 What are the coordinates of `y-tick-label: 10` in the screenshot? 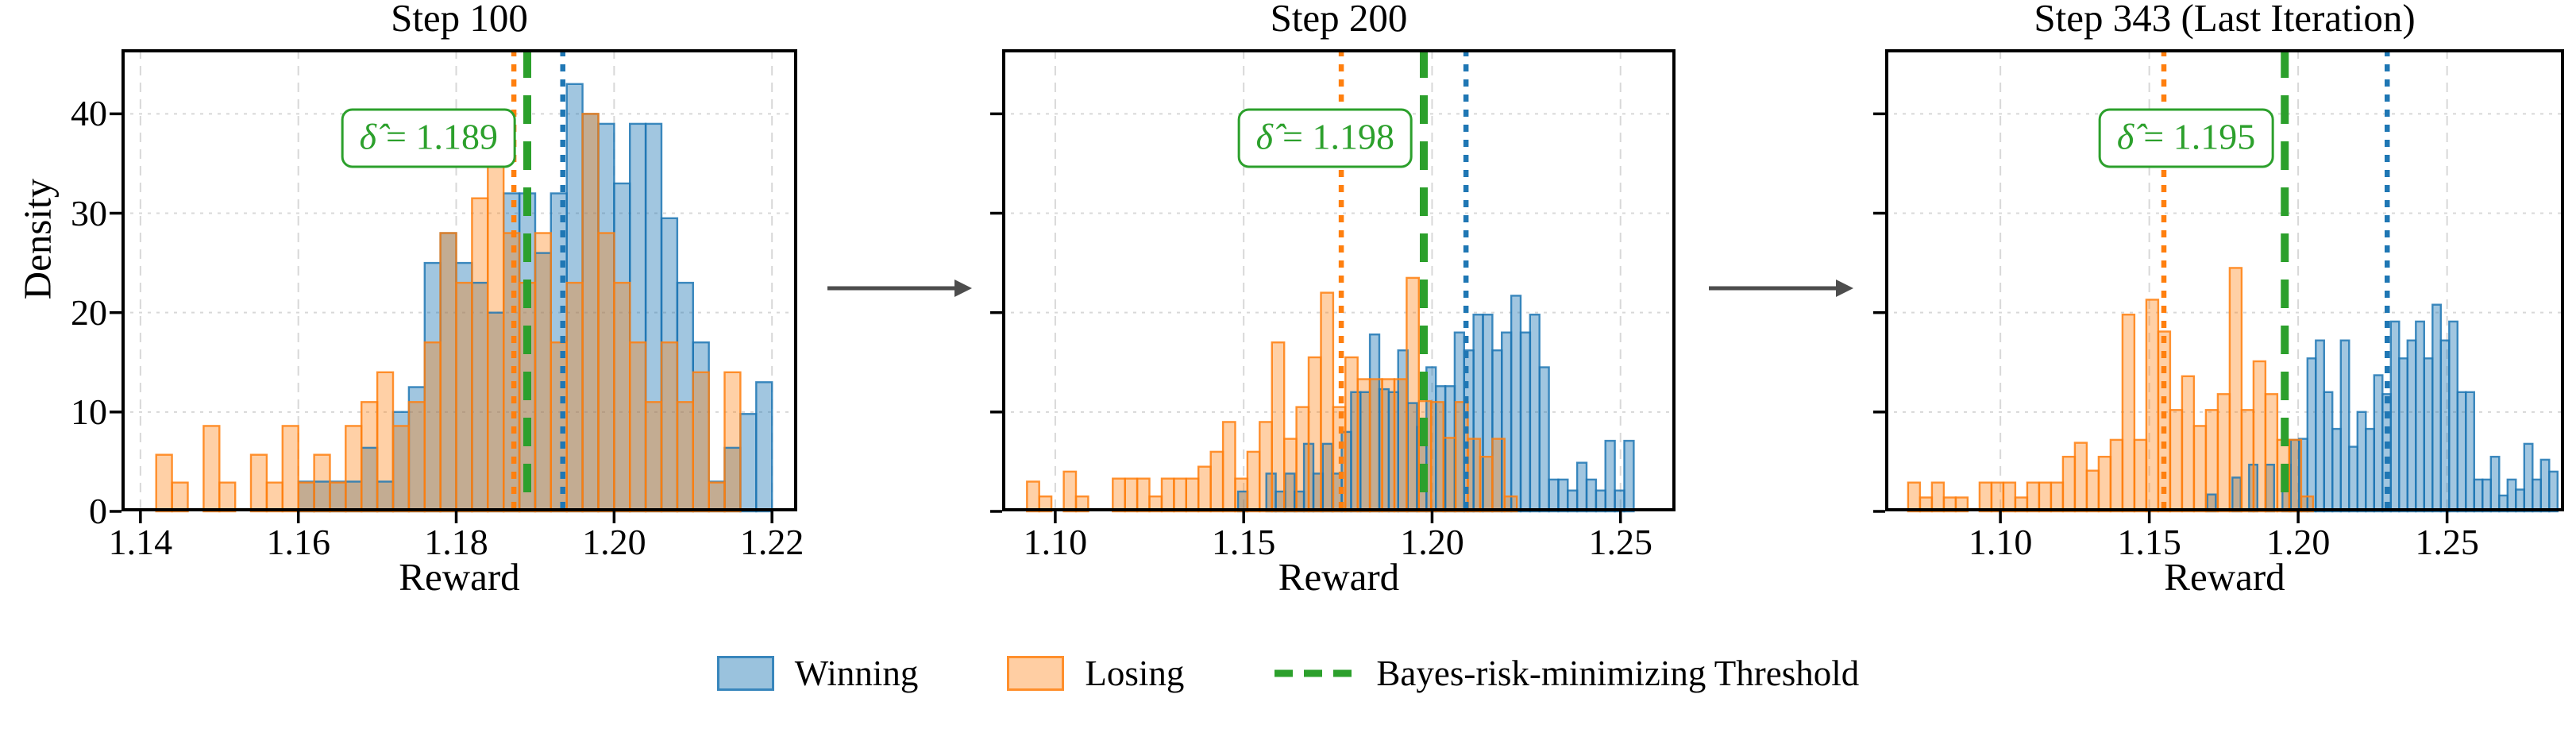 It's located at (89, 412).